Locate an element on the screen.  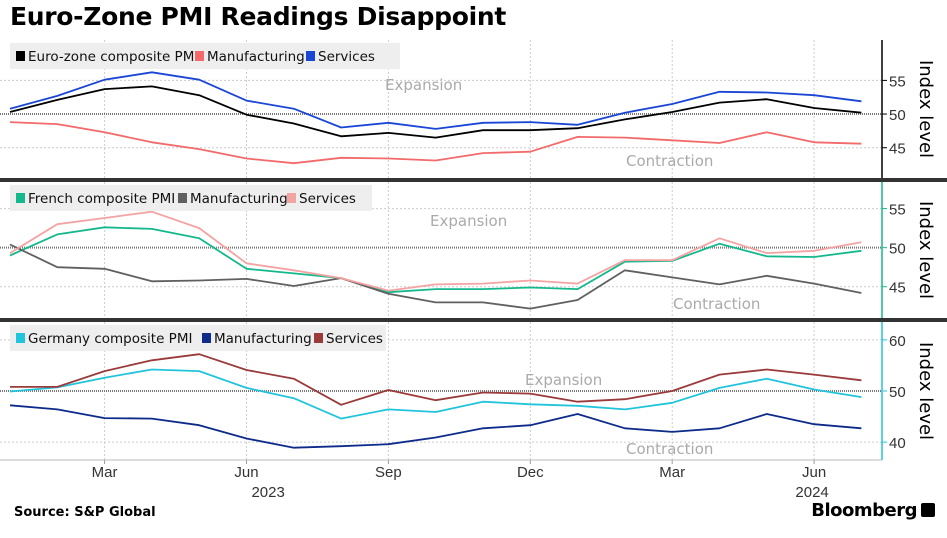
bloomberg-logo-icon is located at coordinates (928, 510).